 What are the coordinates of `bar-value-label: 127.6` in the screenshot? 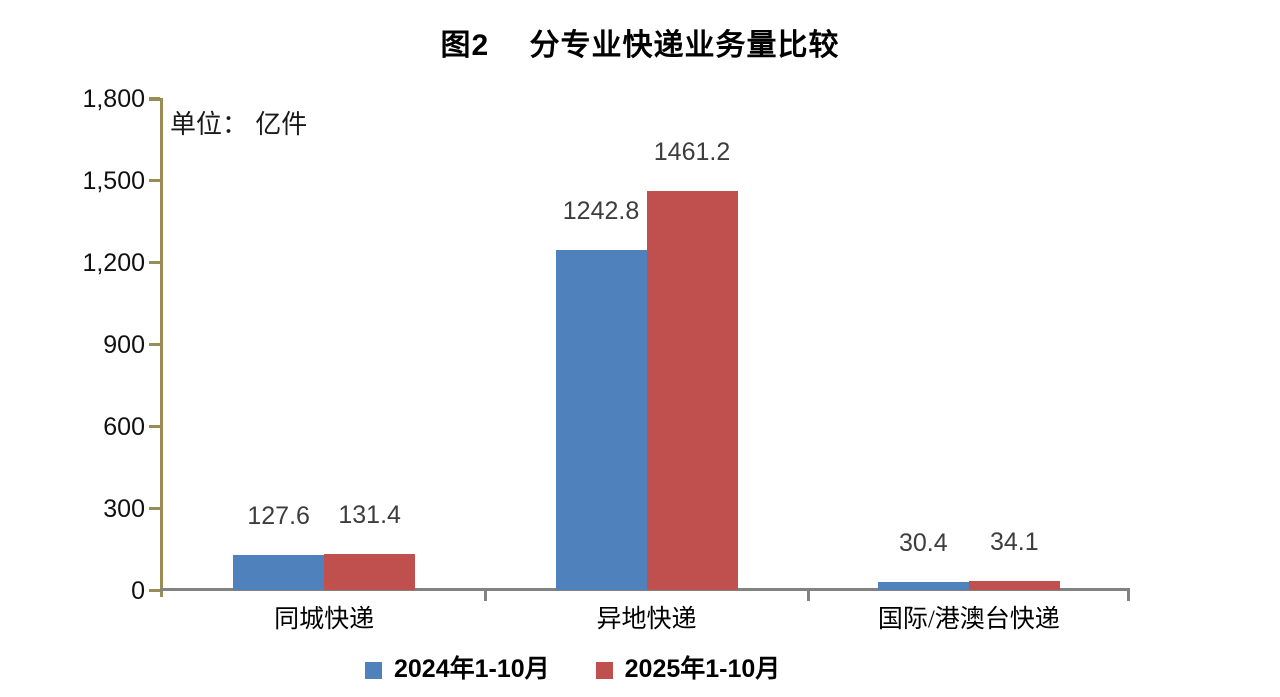 It's located at (278, 516).